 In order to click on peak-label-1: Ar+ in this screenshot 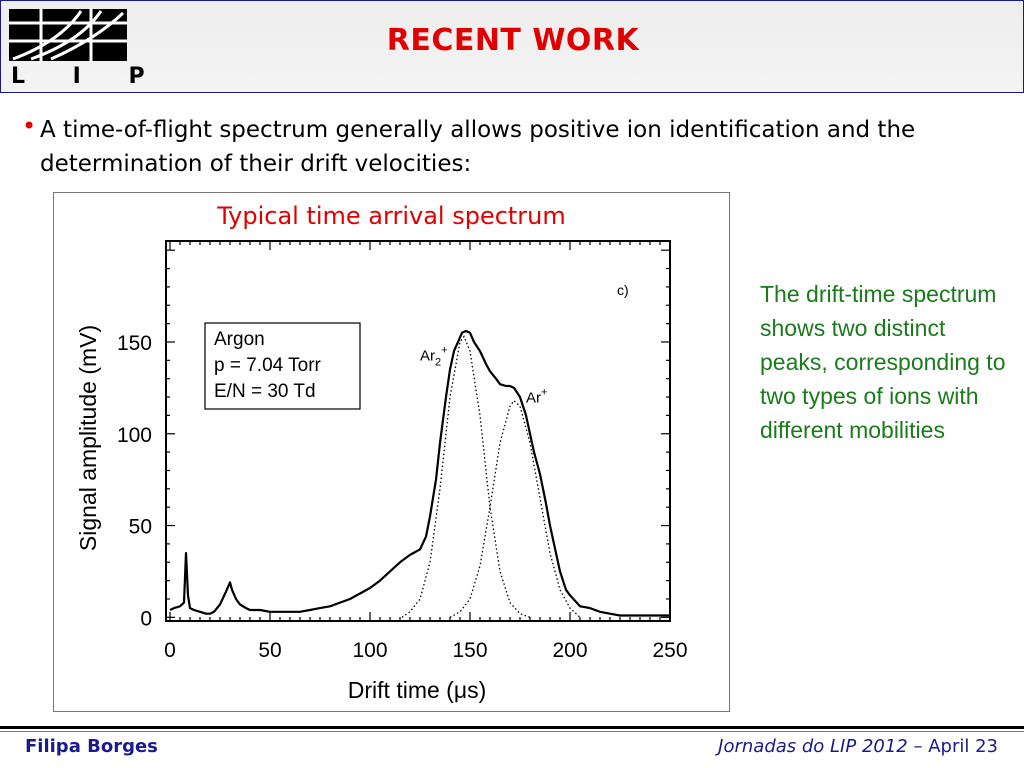, I will do `click(536, 397)`.